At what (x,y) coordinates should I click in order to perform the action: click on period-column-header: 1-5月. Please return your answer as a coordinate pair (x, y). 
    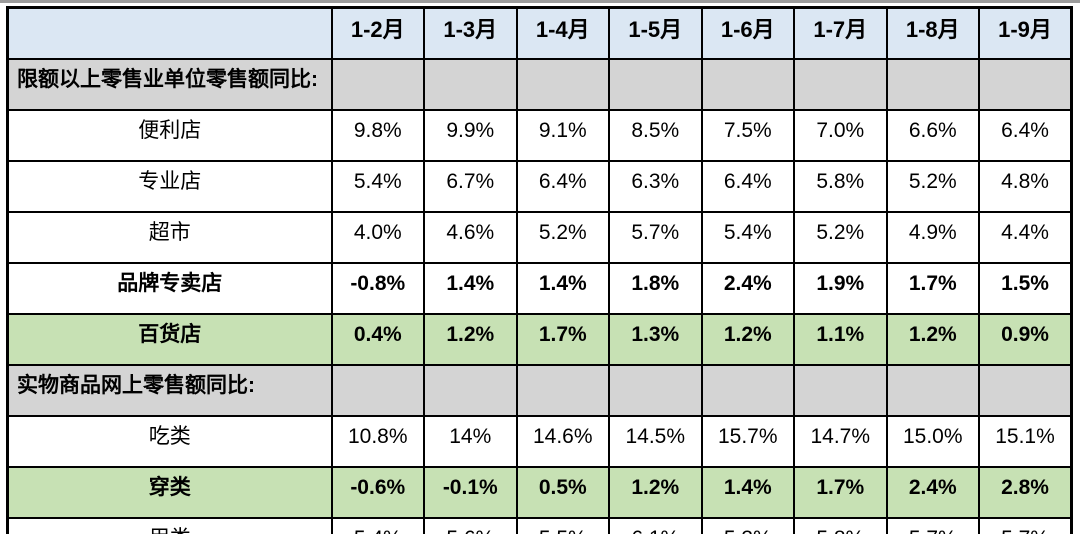
    Looking at the image, I should click on (655, 33).